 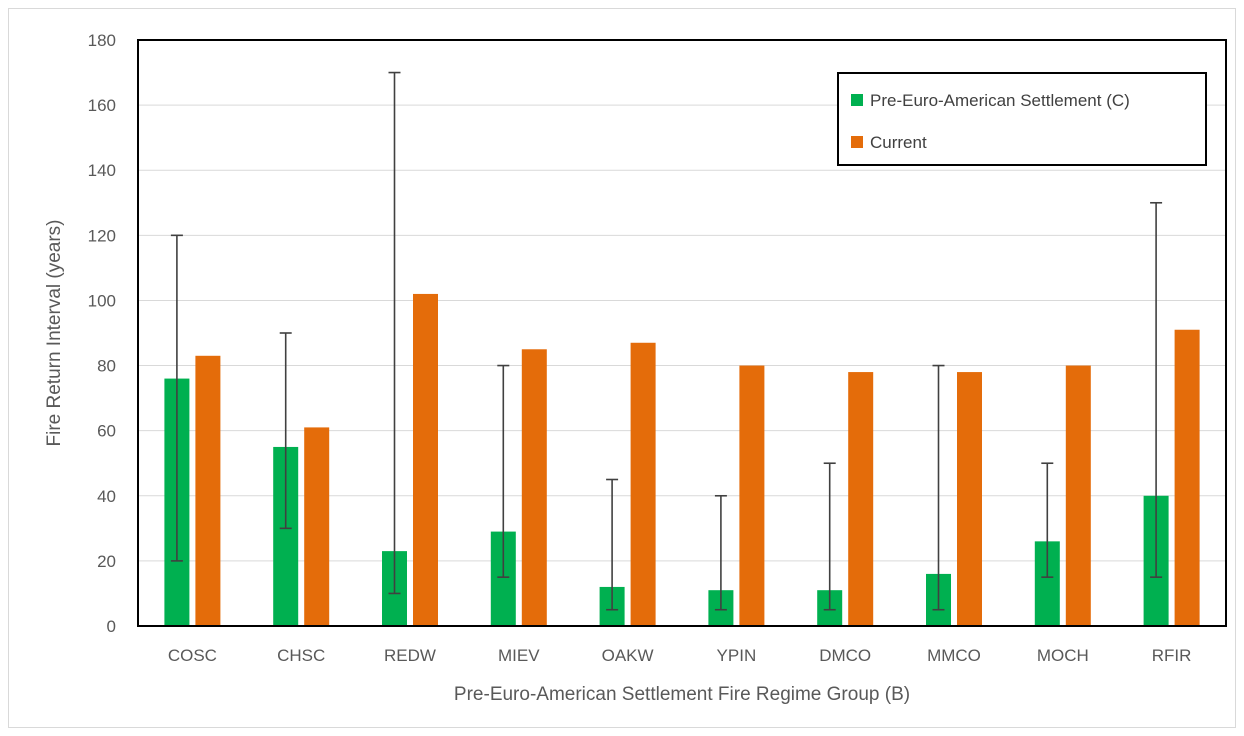 What do you see at coordinates (102, 105) in the screenshot?
I see `y-tick-label: 160` at bounding box center [102, 105].